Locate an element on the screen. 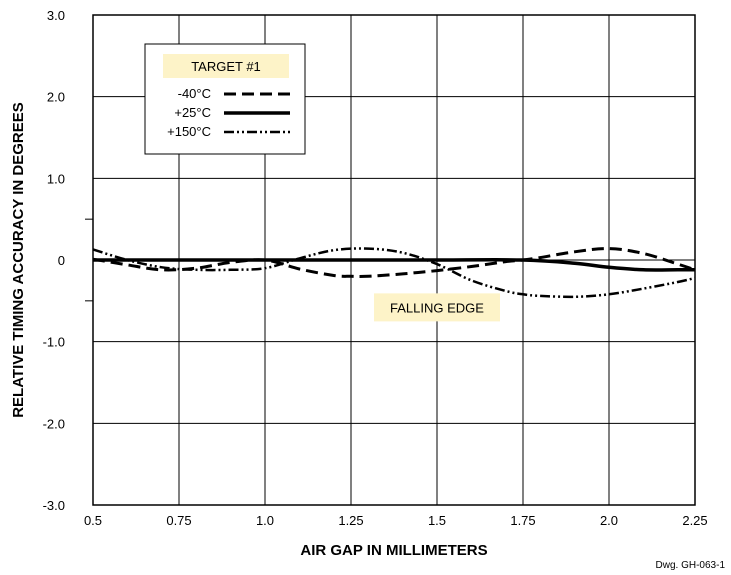  series-line-plus150 is located at coordinates (394, 273).